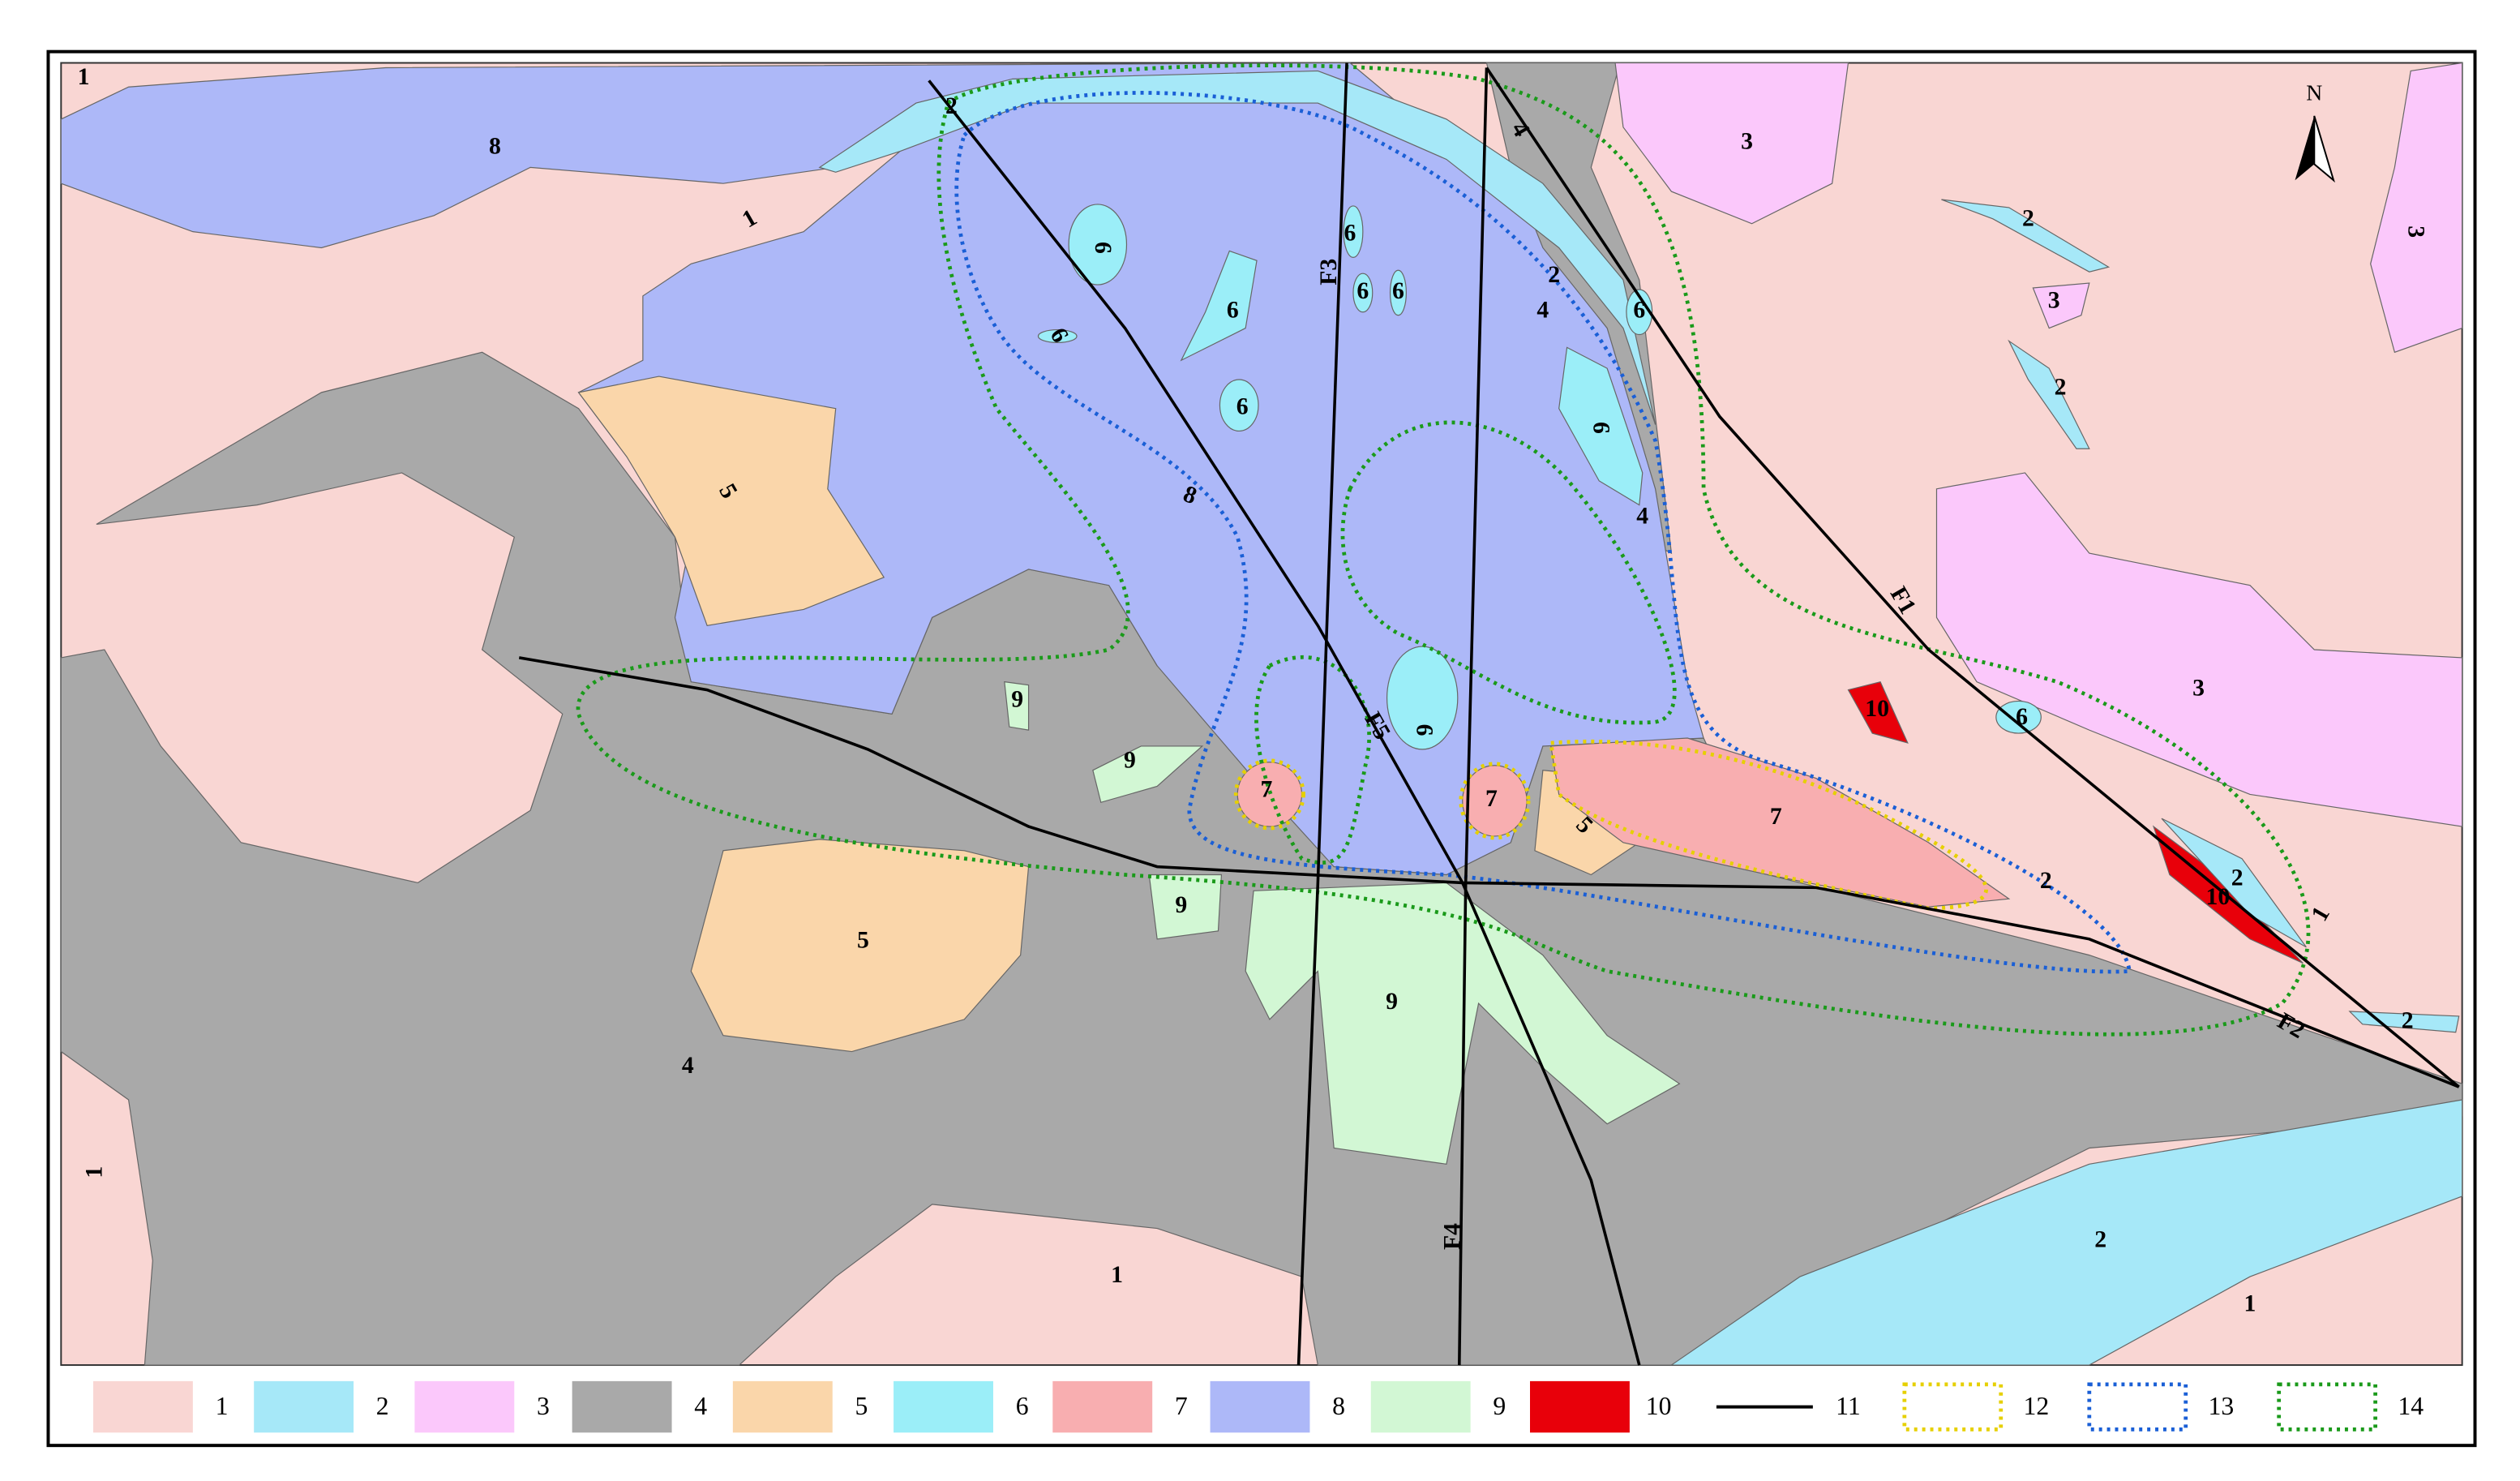 The height and width of the screenshot is (1481, 2520). I want to click on unit-label: 8, so click(495, 146).